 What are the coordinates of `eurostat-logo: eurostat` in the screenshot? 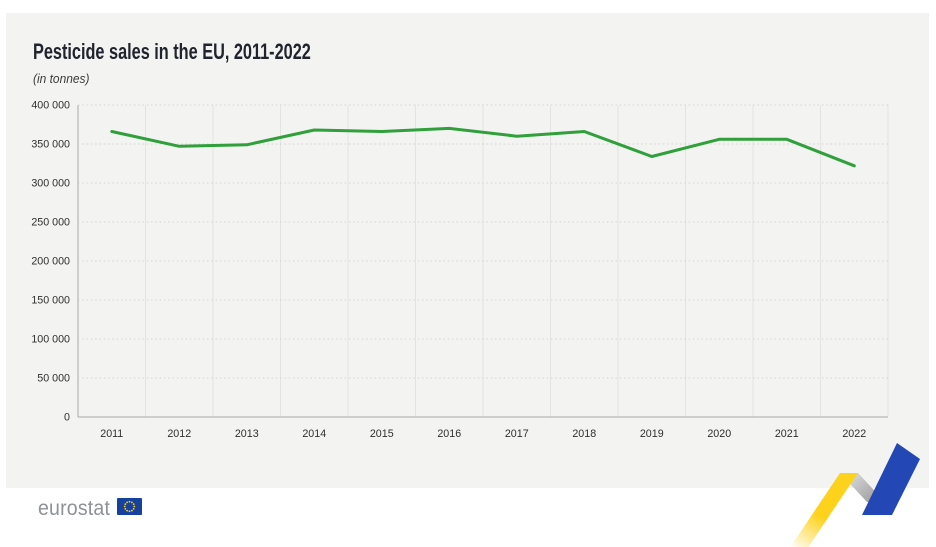 It's located at (90, 509).